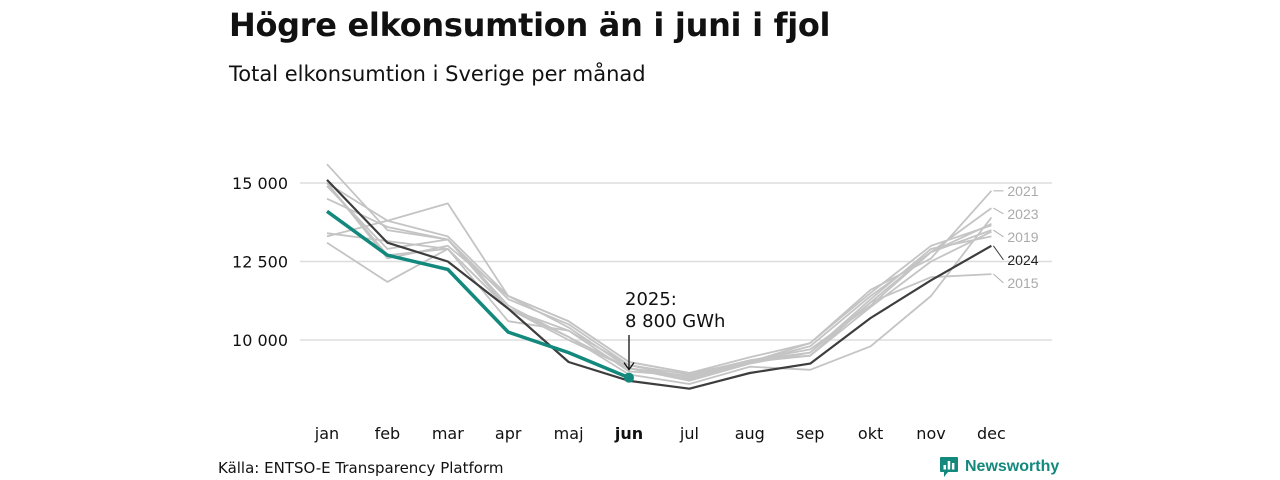 The width and height of the screenshot is (1280, 480). I want to click on y-tick-label: 12 500, so click(260, 262).